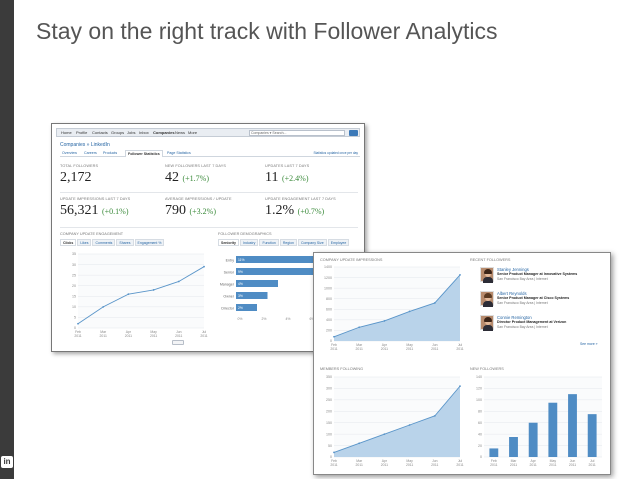 The height and width of the screenshot is (479, 638). I want to click on slide-sidebar, so click(7, 239).